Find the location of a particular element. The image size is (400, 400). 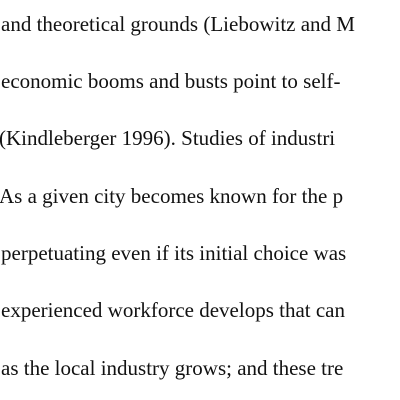

text-line: As a given city becomes known for the p is located at coordinates (172, 196).